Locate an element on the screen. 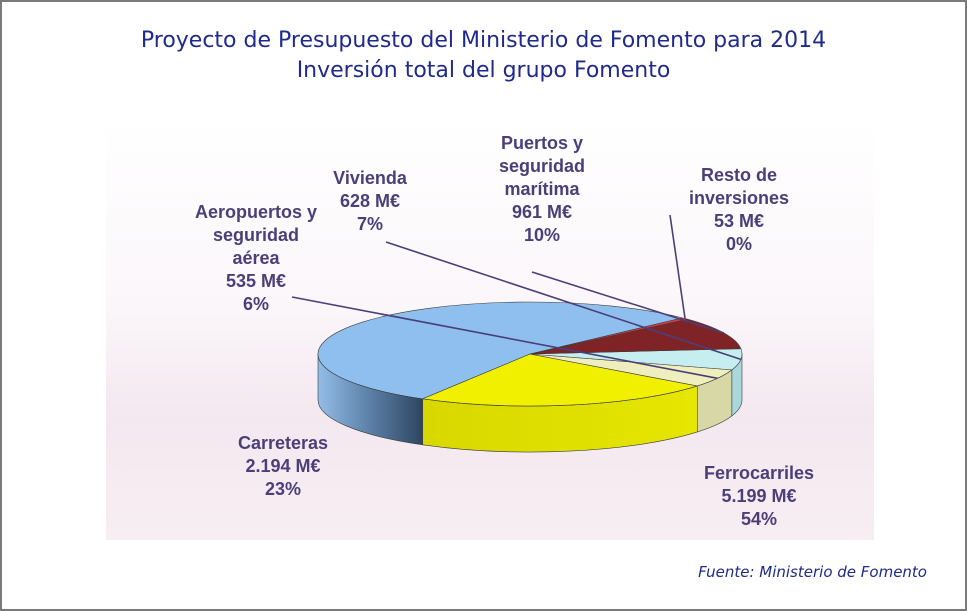 The width and height of the screenshot is (967, 611). label-aeropuertos-value: 535 M€ is located at coordinates (256, 281).